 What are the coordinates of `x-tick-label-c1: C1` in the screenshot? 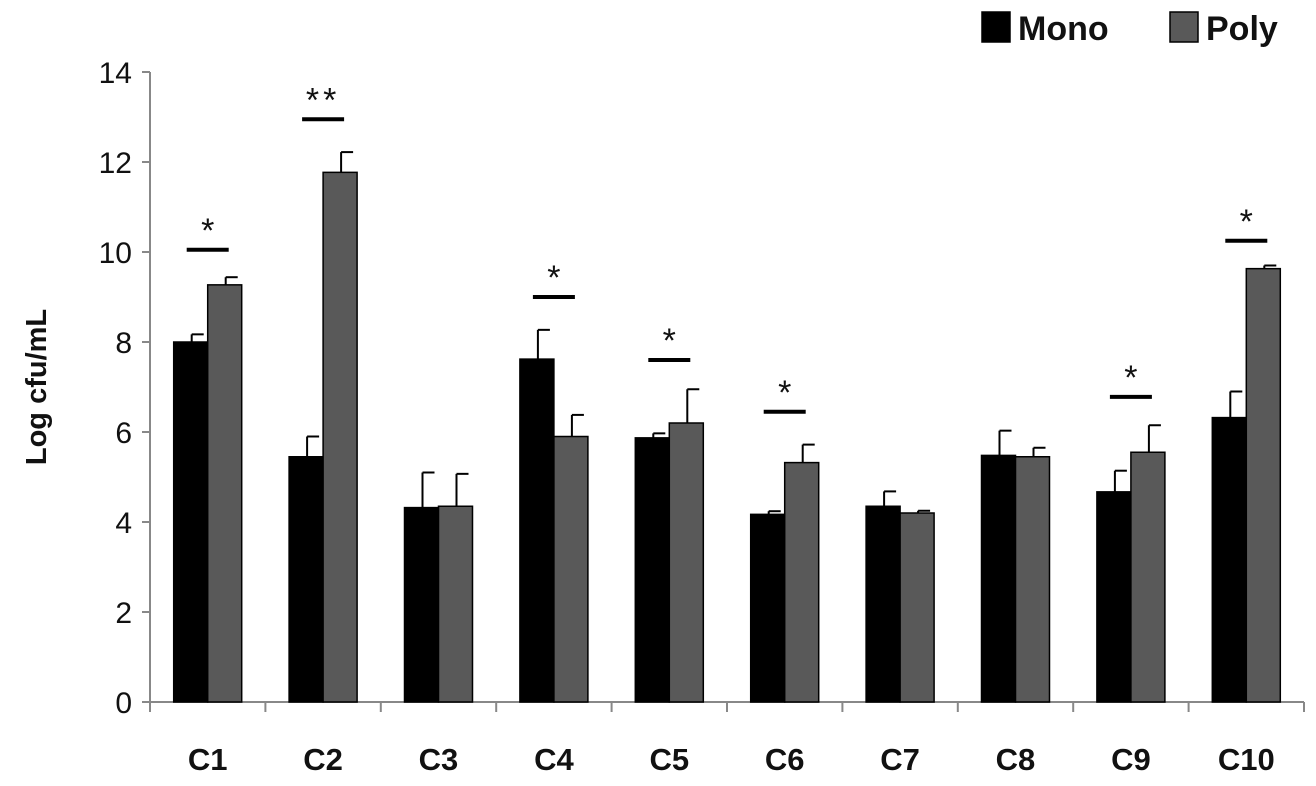 It's located at (208, 759).